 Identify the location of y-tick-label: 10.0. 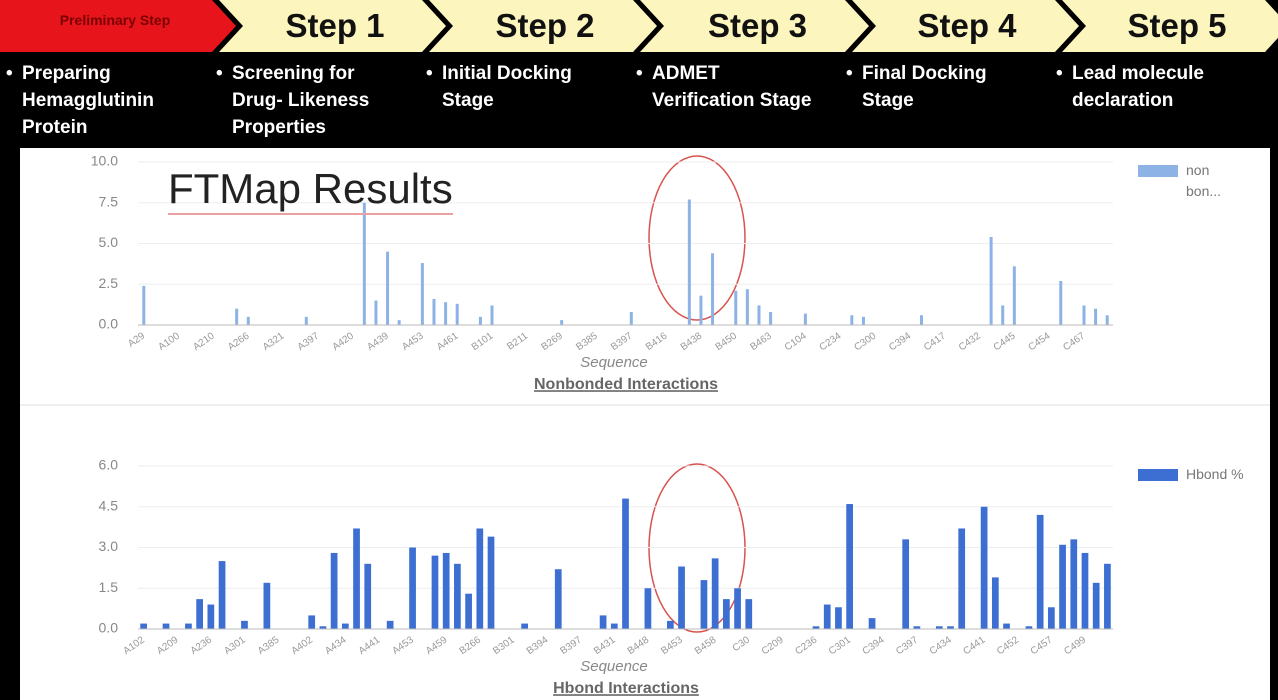
(104, 161).